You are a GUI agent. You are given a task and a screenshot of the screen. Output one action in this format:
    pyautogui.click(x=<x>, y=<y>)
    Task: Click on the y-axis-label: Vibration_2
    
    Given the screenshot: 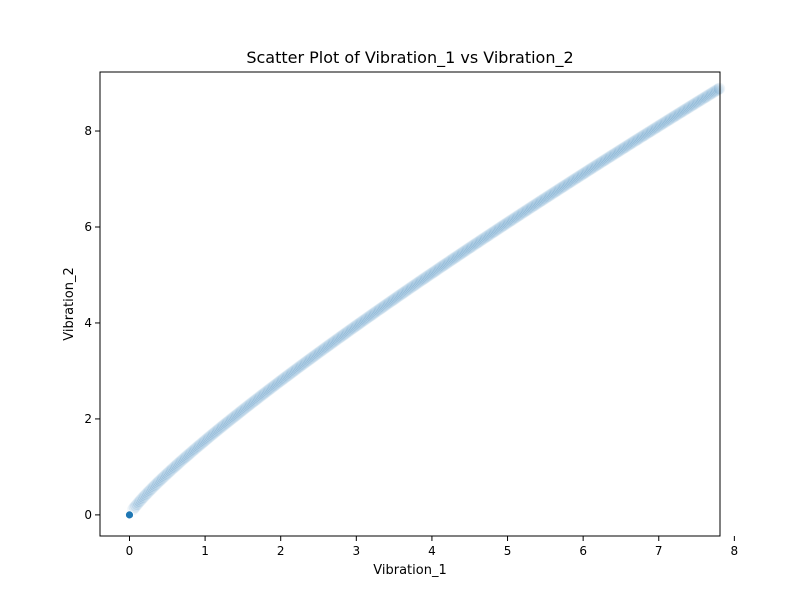 What is the action you would take?
    pyautogui.click(x=69, y=303)
    